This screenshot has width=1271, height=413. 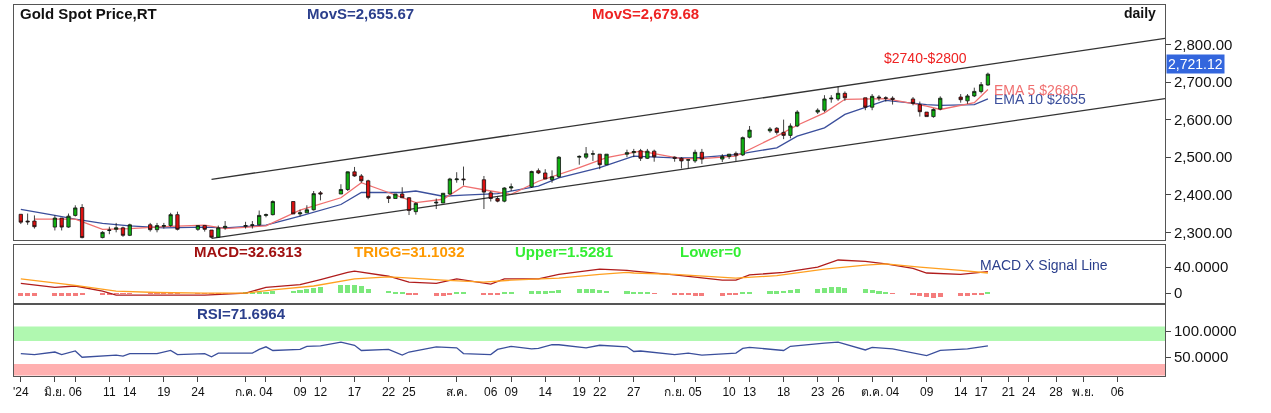 I want to click on x-tick-label: 28, so click(x=1056, y=392).